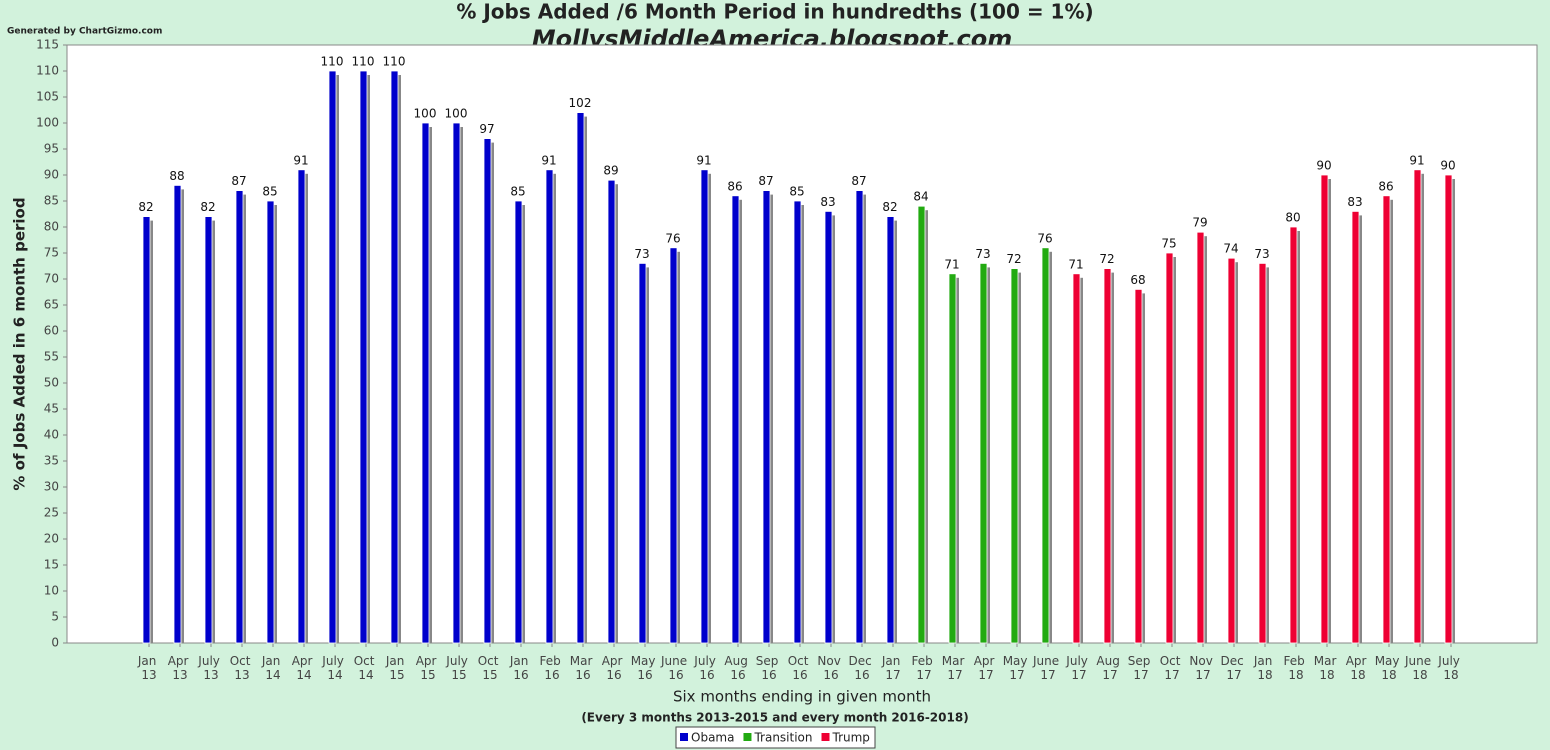 The width and height of the screenshot is (1550, 750). Describe the element at coordinates (425, 114) in the screenshot. I see `value-label: 100` at that location.